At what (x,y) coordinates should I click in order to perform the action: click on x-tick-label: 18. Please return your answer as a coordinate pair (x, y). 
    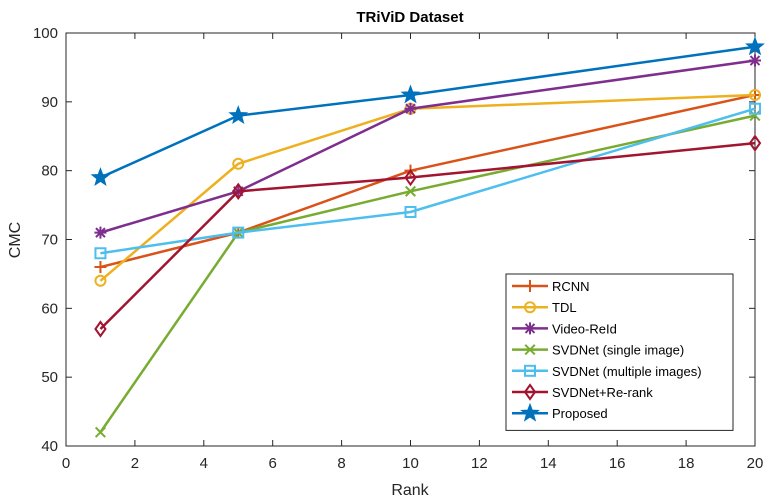
    Looking at the image, I should click on (686, 463).